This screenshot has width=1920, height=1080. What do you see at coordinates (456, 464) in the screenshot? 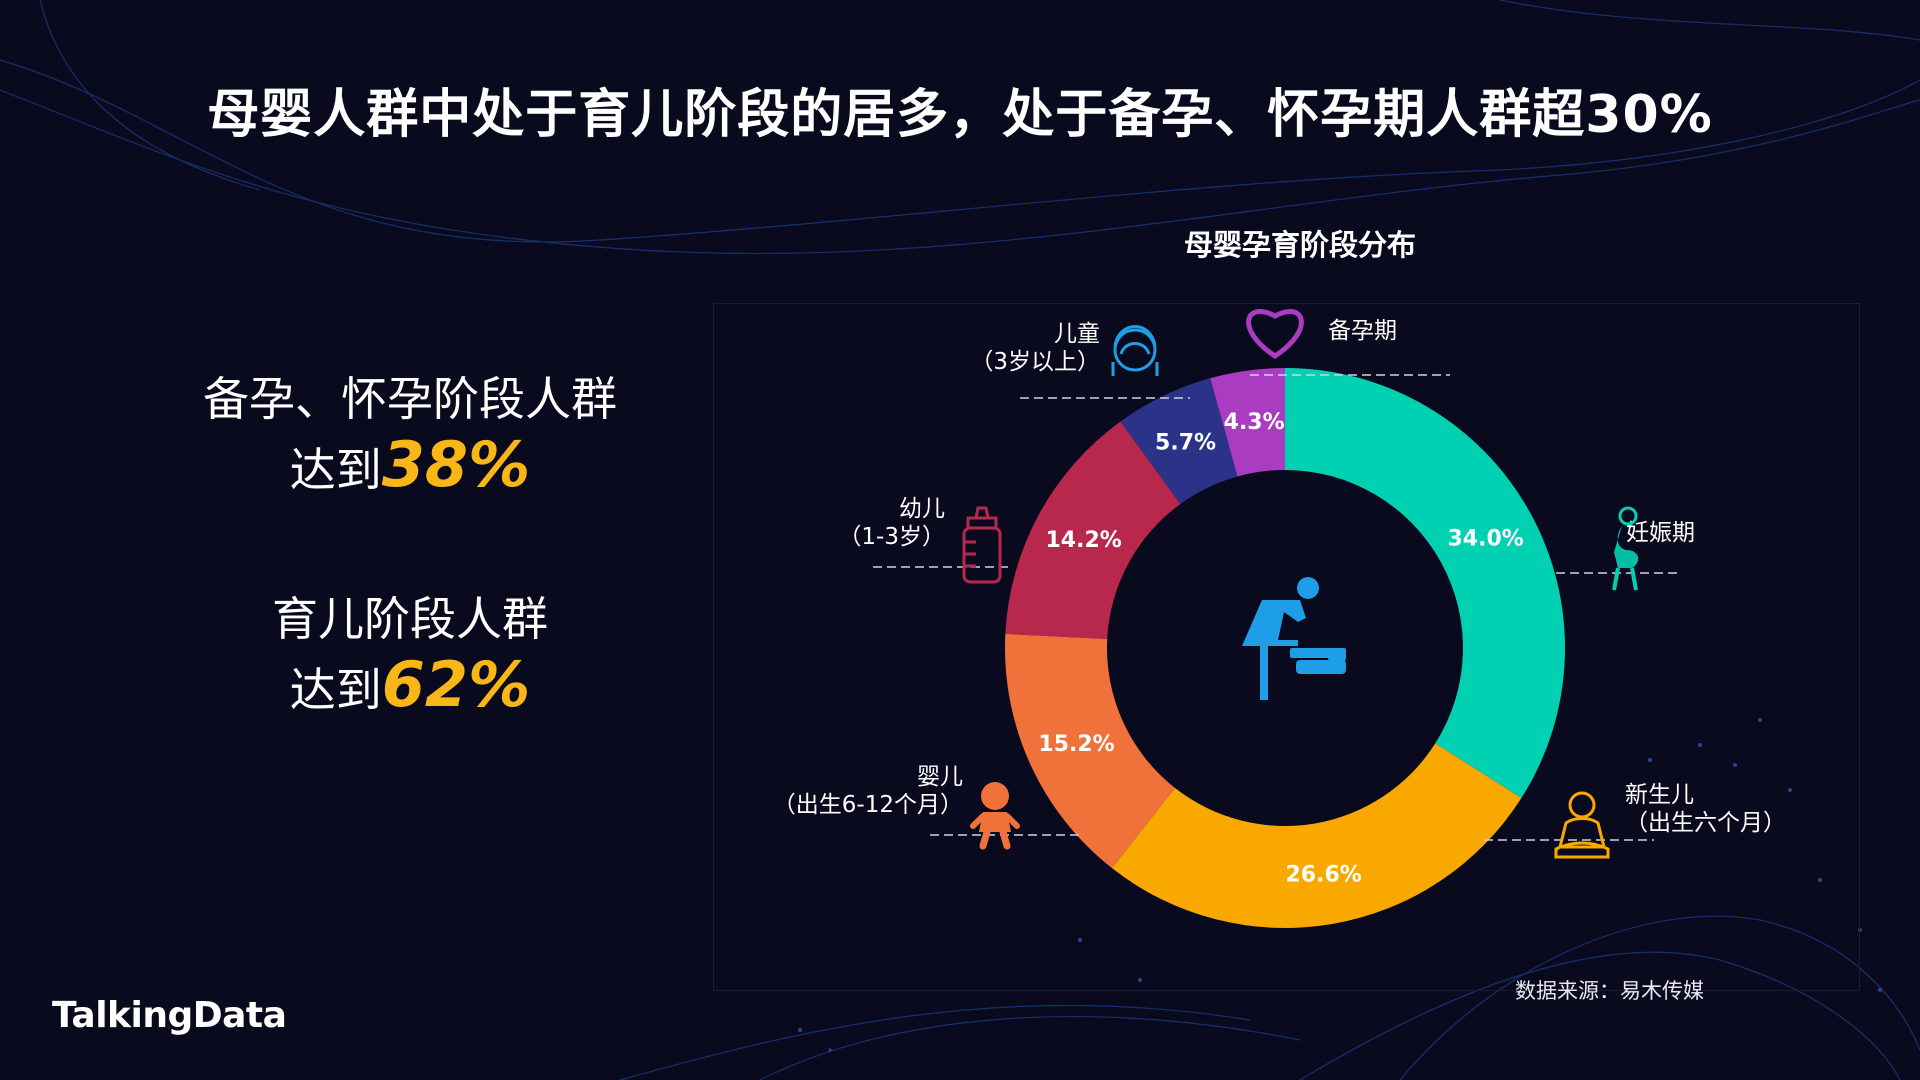
I see `stat-value: 38%` at bounding box center [456, 464].